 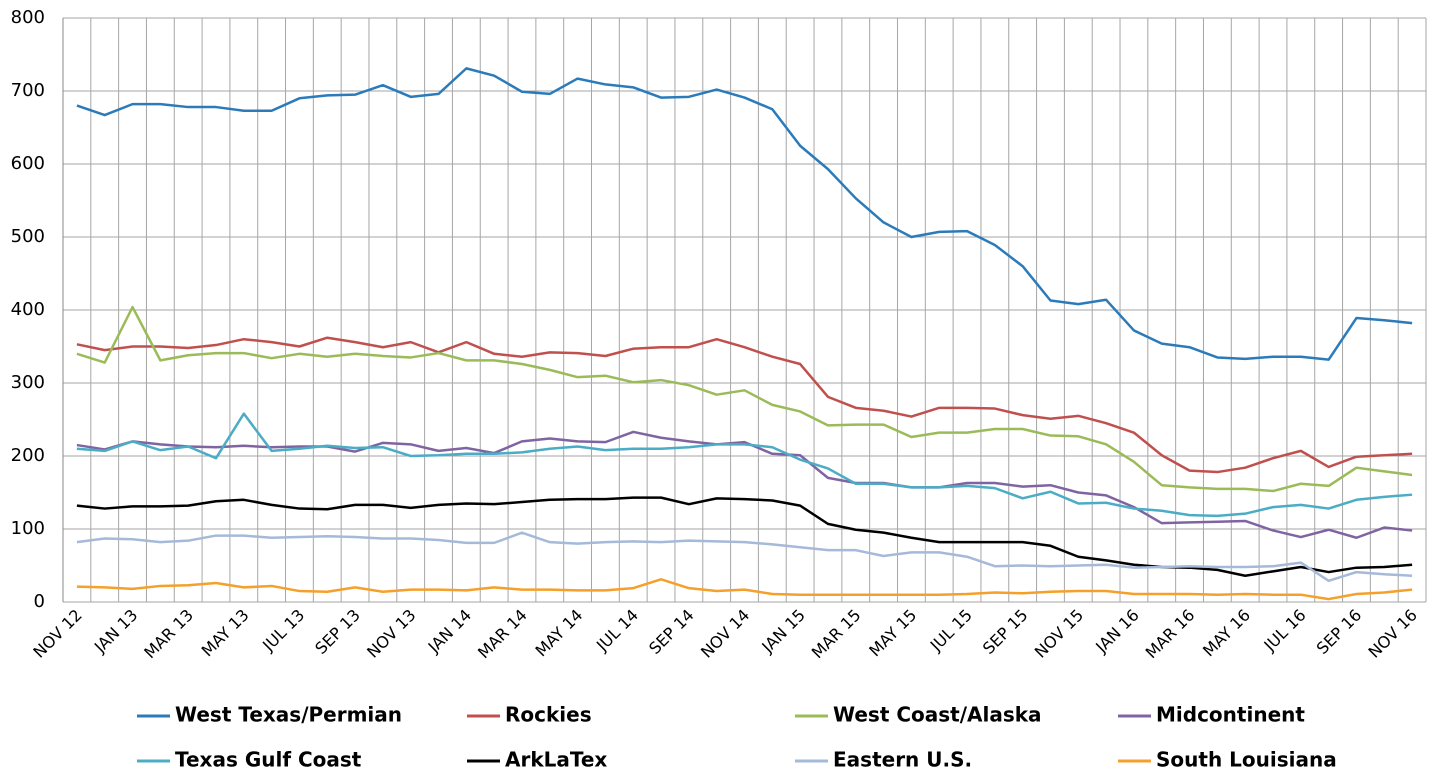 I want to click on legend-label: Eastern U.S., so click(x=902, y=760).